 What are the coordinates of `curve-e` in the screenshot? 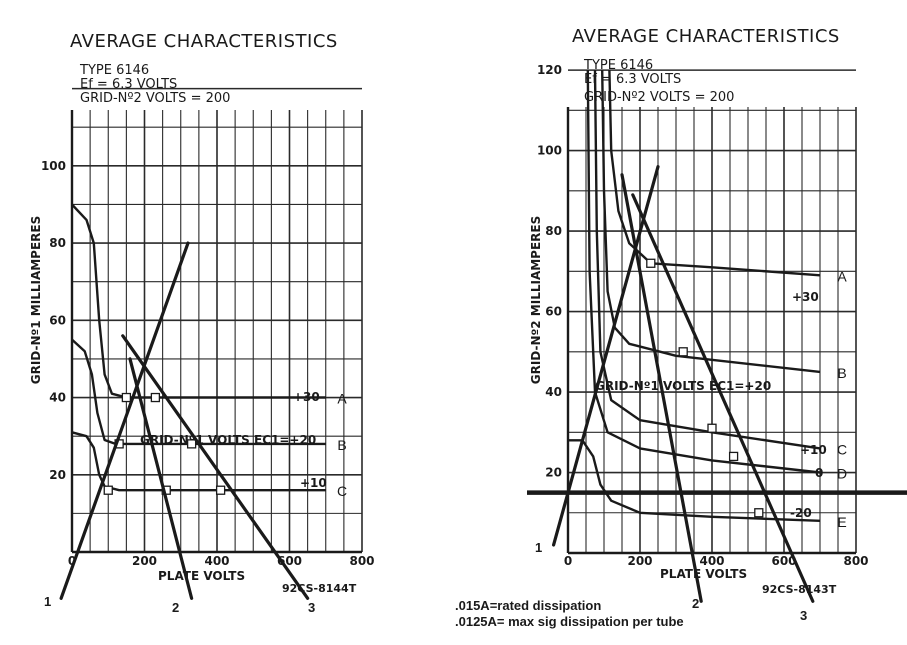 It's located at (694, 480).